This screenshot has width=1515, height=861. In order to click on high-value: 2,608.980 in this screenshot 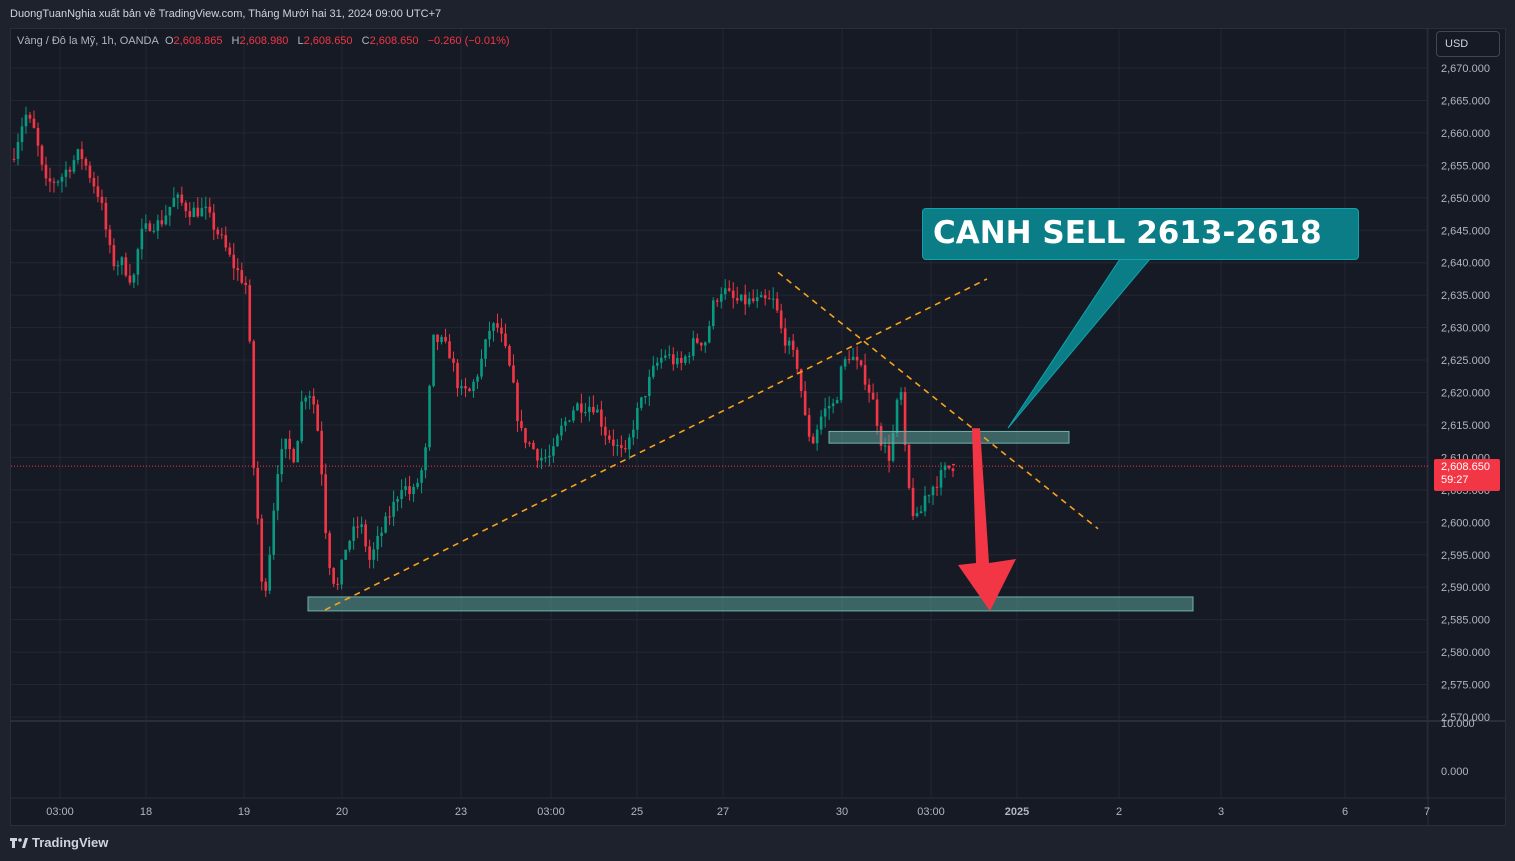, I will do `click(264, 41)`.